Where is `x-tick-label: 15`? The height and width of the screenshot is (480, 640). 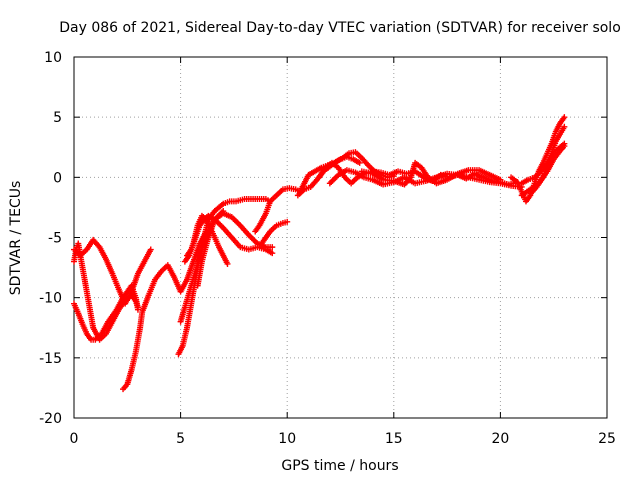 x-tick-label: 15 is located at coordinates (394, 439).